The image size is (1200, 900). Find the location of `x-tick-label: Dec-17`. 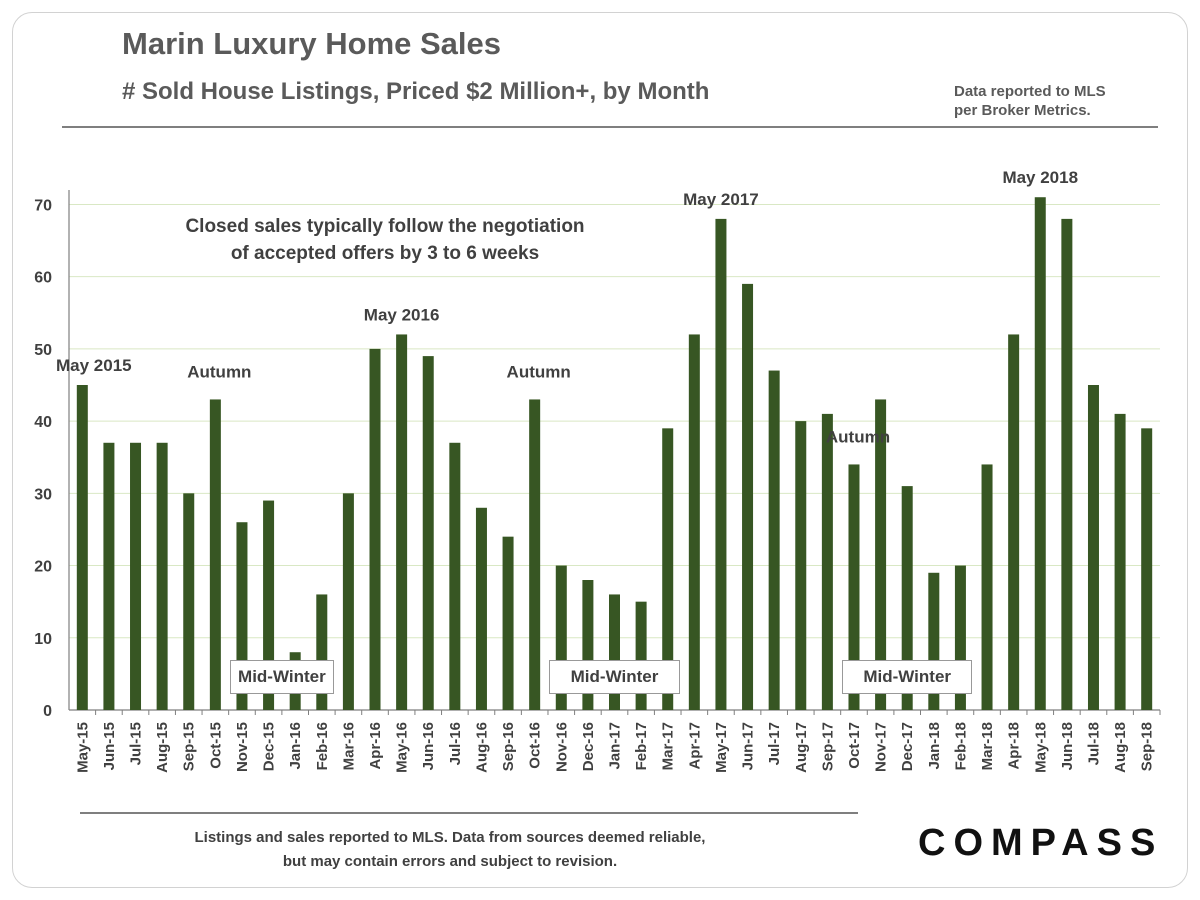

x-tick-label: Dec-17 is located at coordinates (907, 746).